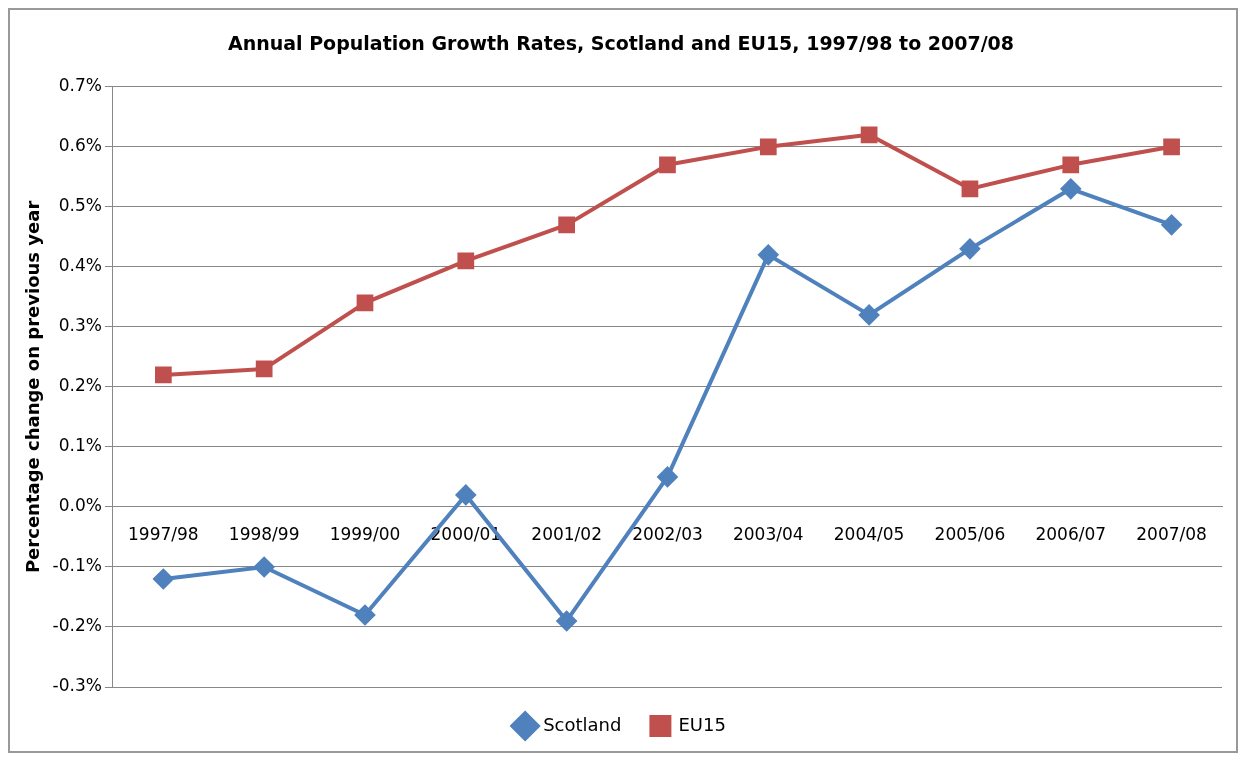  Describe the element at coordinates (768, 533) in the screenshot. I see `x-tick-label: 2003/04` at that location.